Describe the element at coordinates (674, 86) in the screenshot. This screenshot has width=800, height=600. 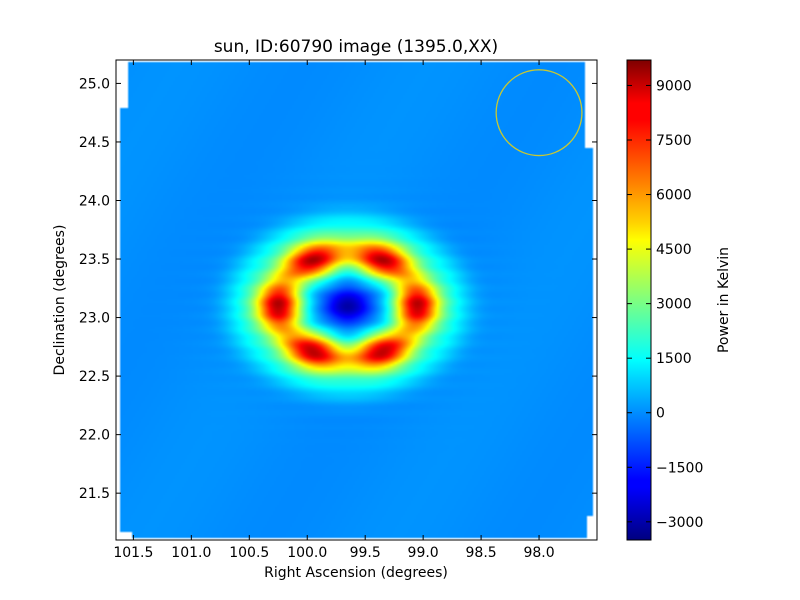
I see `colorbar-tick-label: 9000` at that location.